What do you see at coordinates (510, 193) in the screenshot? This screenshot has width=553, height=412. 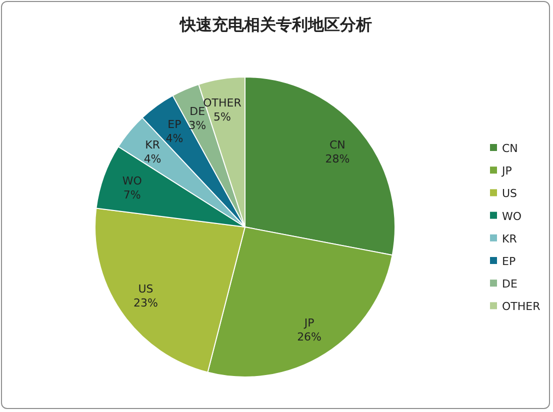 I see `legend-label: US` at bounding box center [510, 193].